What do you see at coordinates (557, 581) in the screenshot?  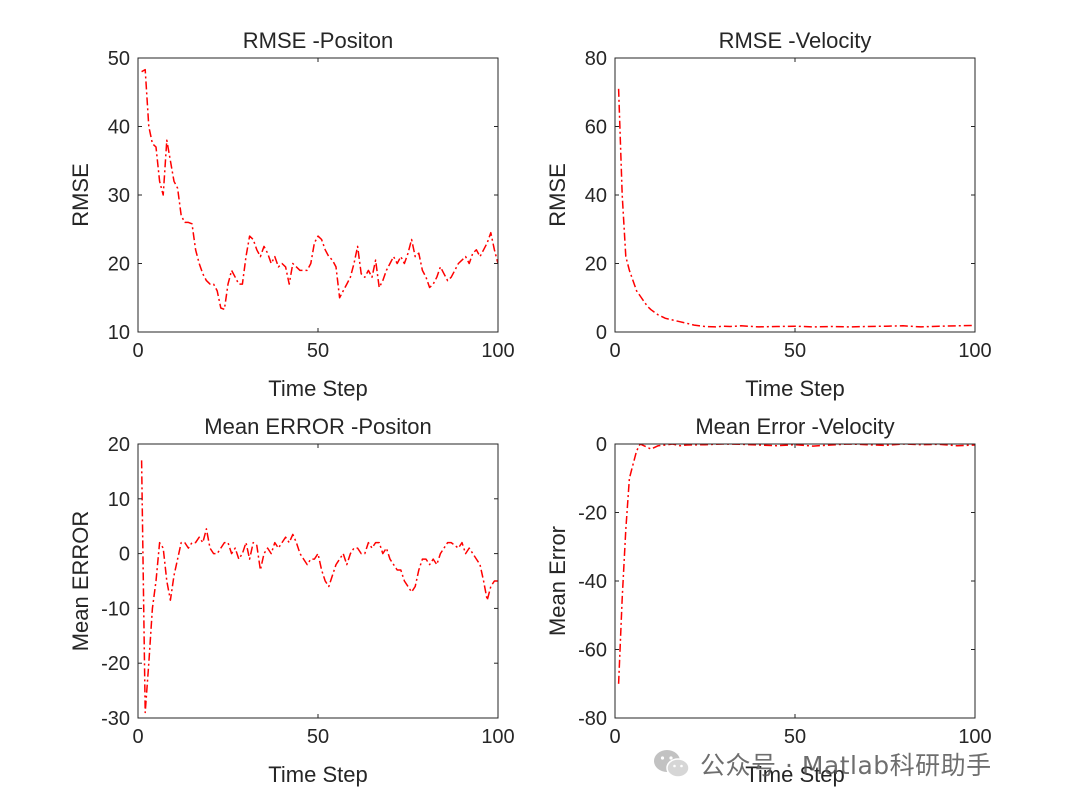 I see `y-axis-label: Mean Error` at bounding box center [557, 581].